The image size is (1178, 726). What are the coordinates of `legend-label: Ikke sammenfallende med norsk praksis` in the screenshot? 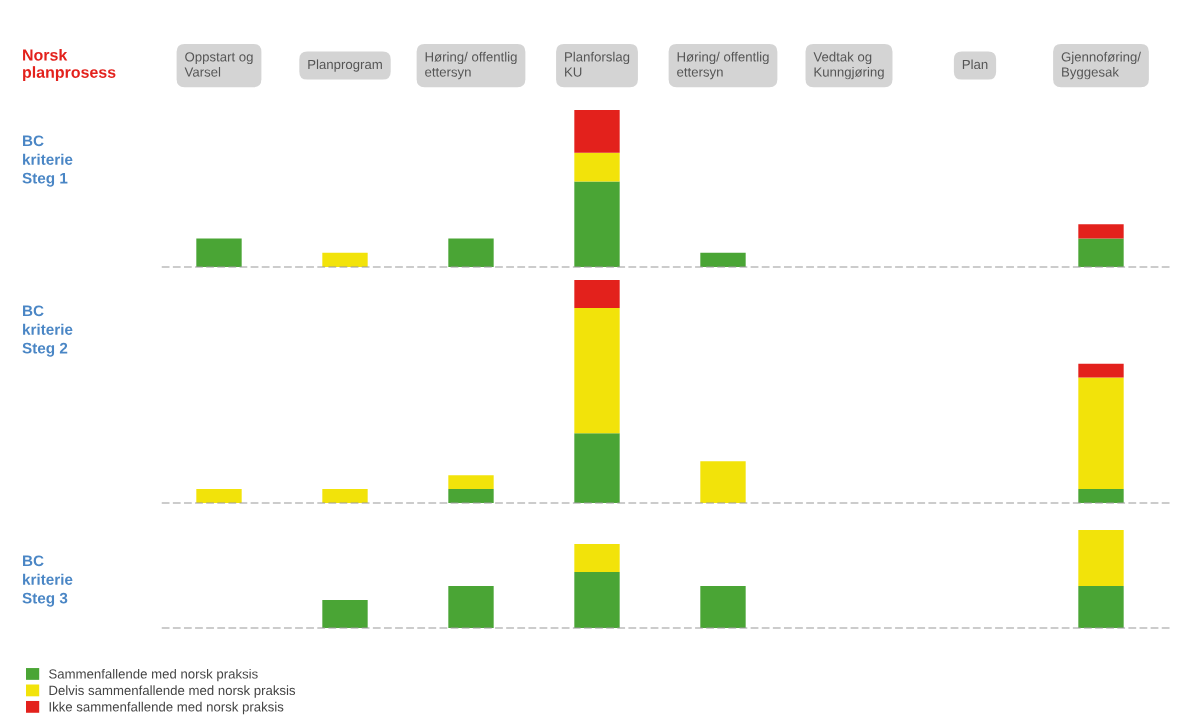 It's located at (166, 708).